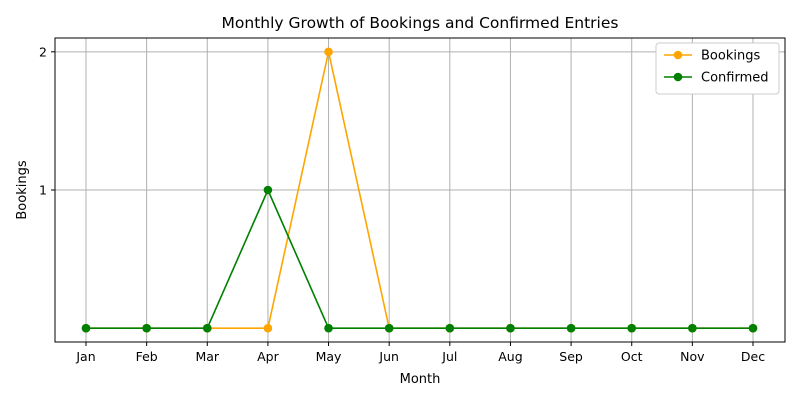  What do you see at coordinates (420, 379) in the screenshot?
I see `x-axis-label: Month` at bounding box center [420, 379].